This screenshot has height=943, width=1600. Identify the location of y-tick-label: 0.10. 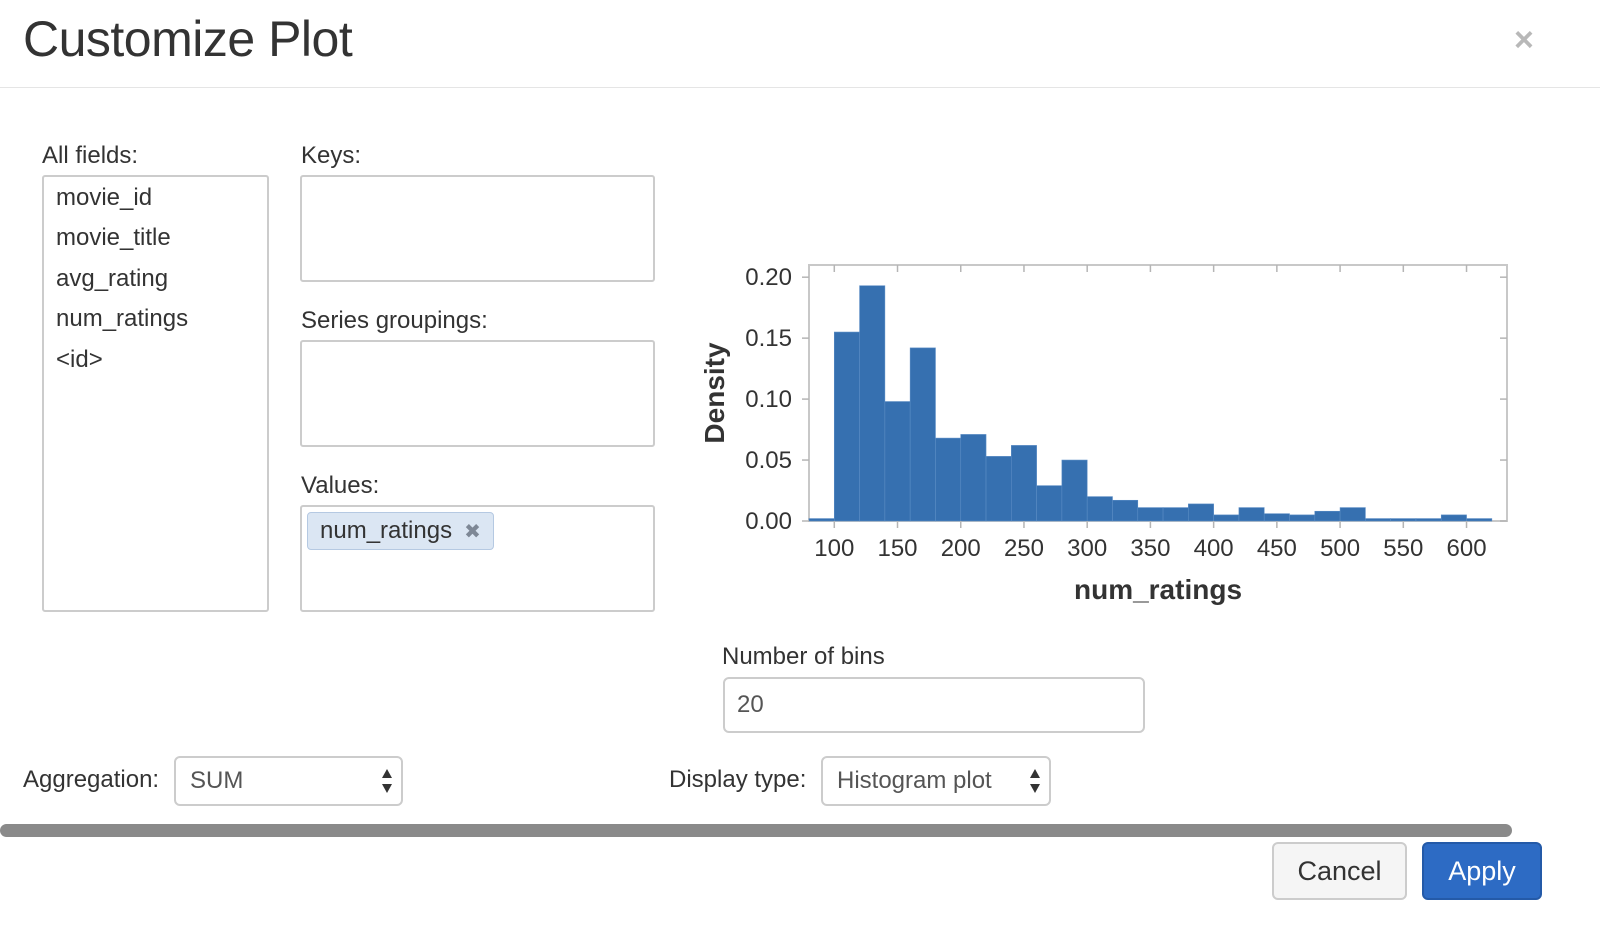
(768, 399).